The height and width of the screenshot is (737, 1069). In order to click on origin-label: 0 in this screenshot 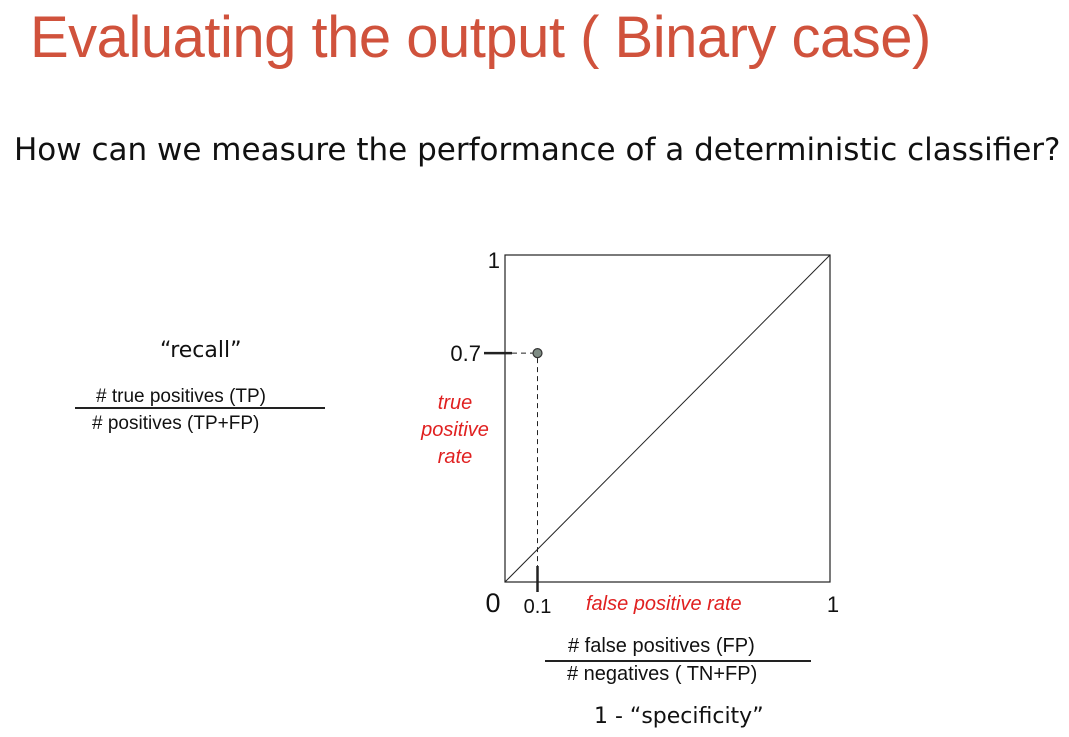, I will do `click(492, 603)`.